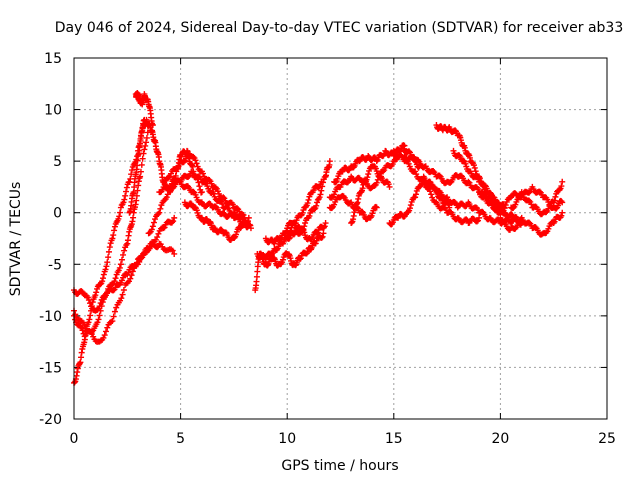 The height and width of the screenshot is (480, 640). I want to click on x-tick-label: 10, so click(287, 439).